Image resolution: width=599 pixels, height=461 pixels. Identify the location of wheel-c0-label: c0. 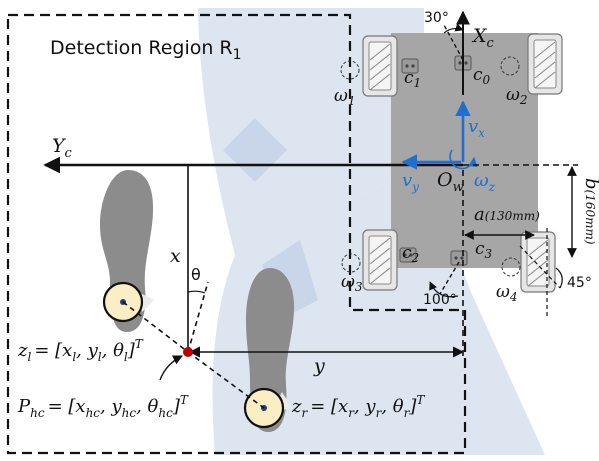
(482, 76).